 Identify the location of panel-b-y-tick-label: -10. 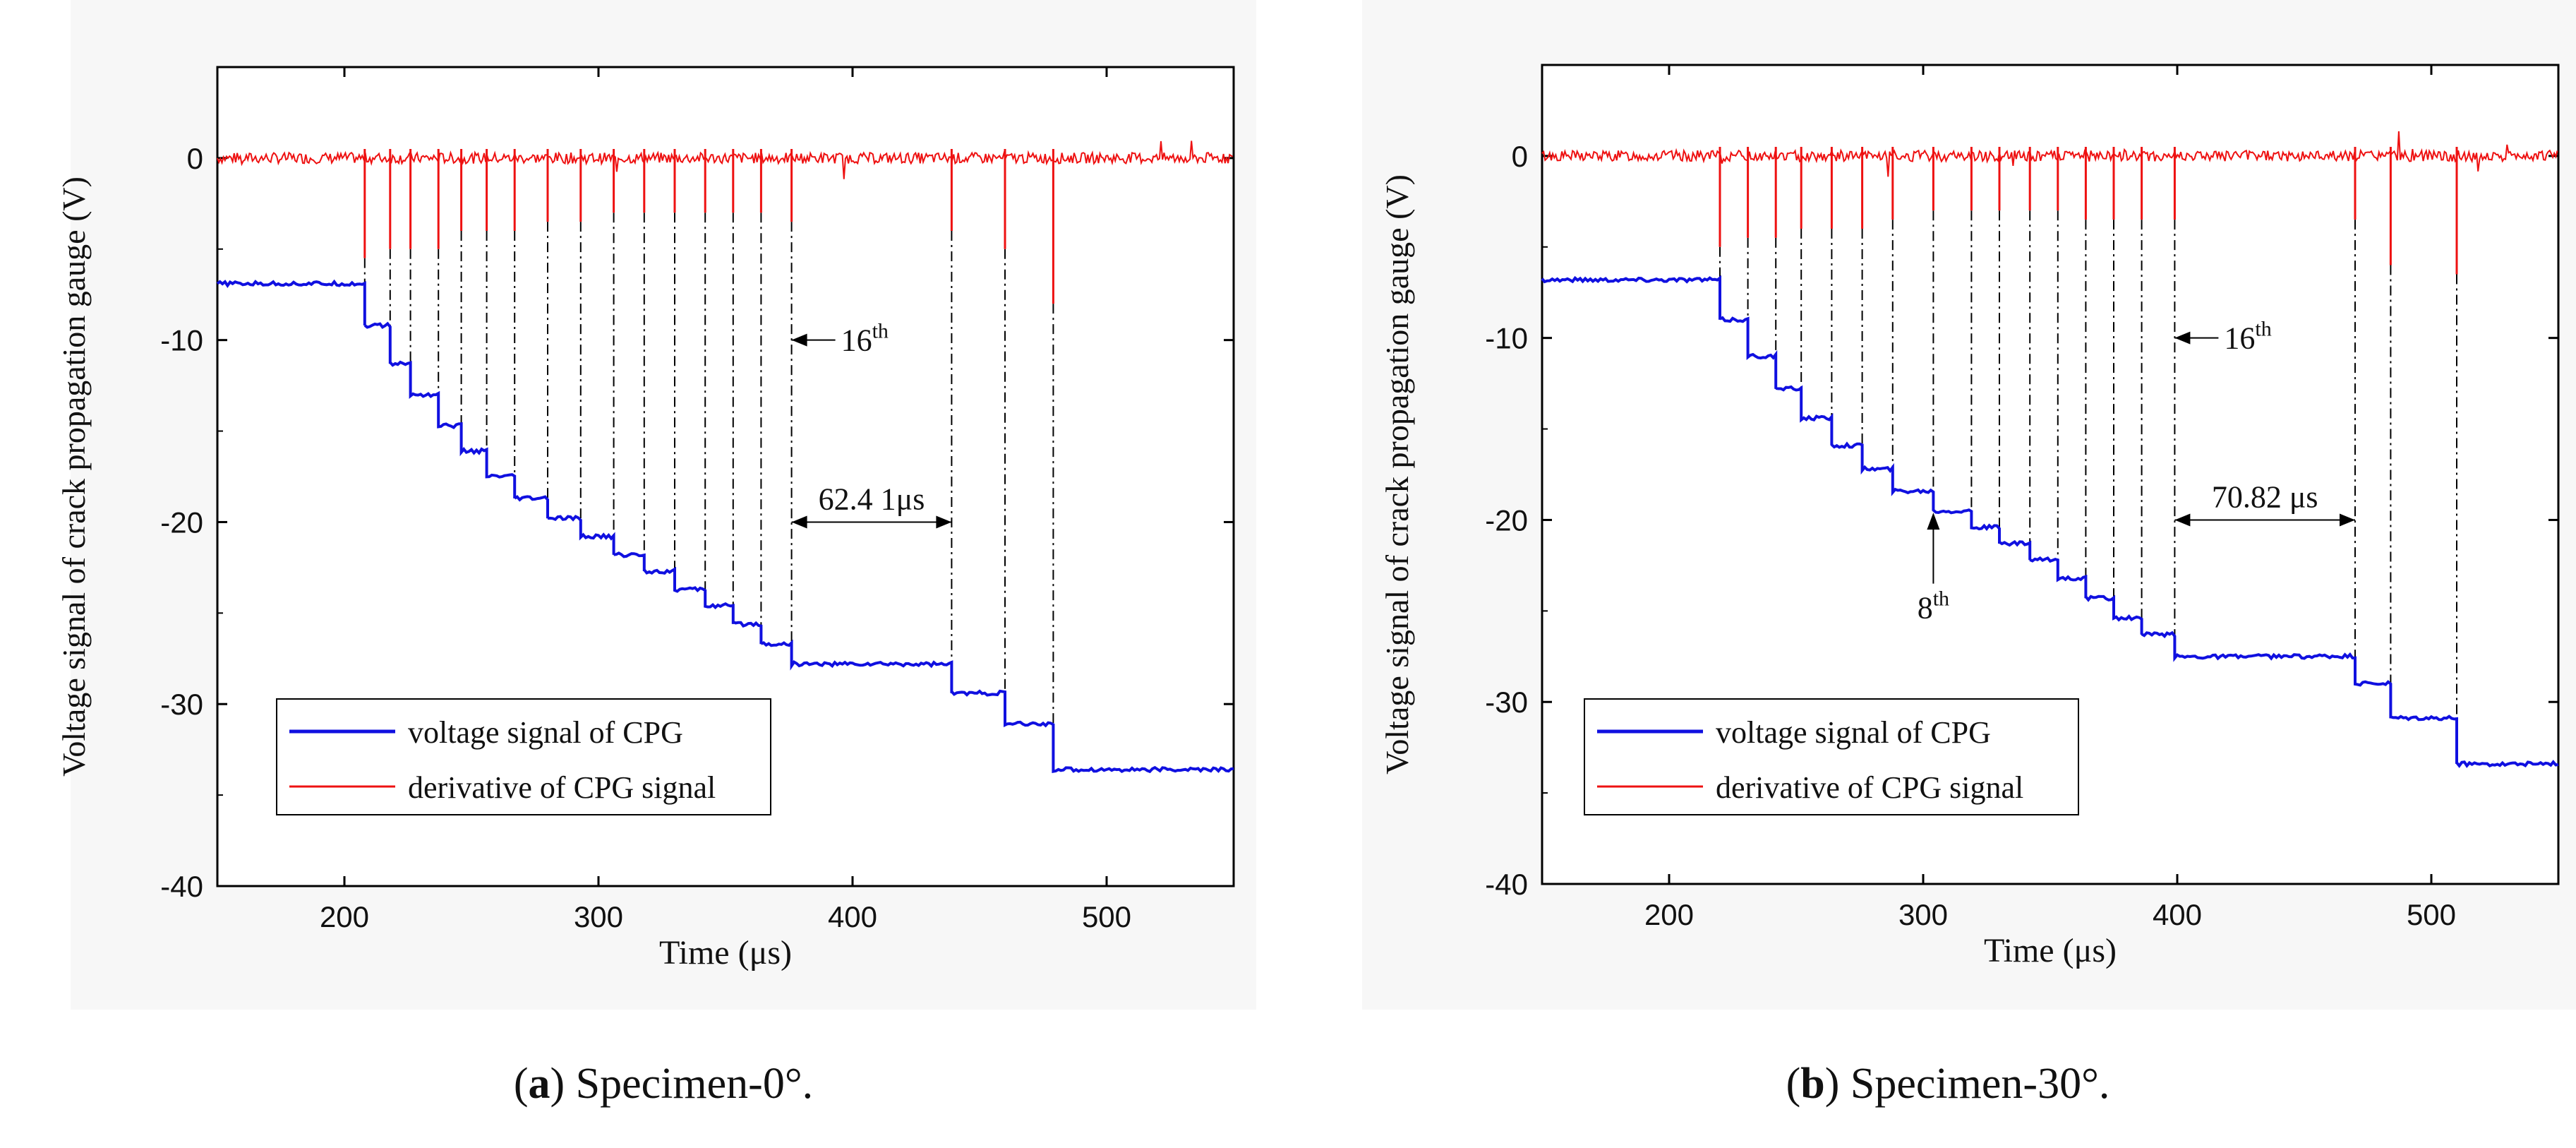
(1506, 338).